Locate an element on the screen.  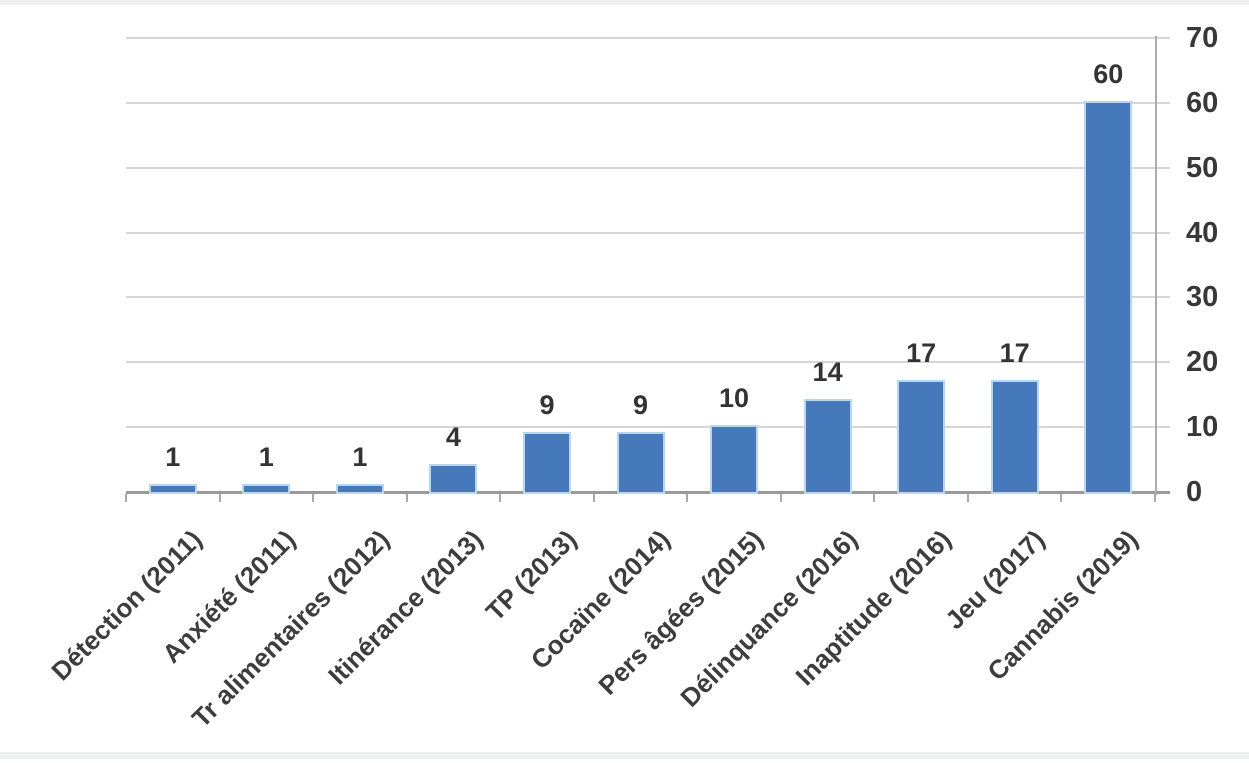
y-axis-line is located at coordinates (1156, 265).